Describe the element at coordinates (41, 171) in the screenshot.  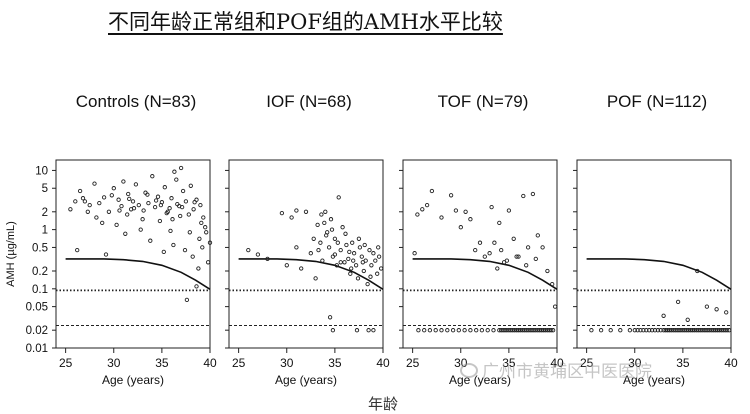
I see `y-tick-label: 10` at that location.